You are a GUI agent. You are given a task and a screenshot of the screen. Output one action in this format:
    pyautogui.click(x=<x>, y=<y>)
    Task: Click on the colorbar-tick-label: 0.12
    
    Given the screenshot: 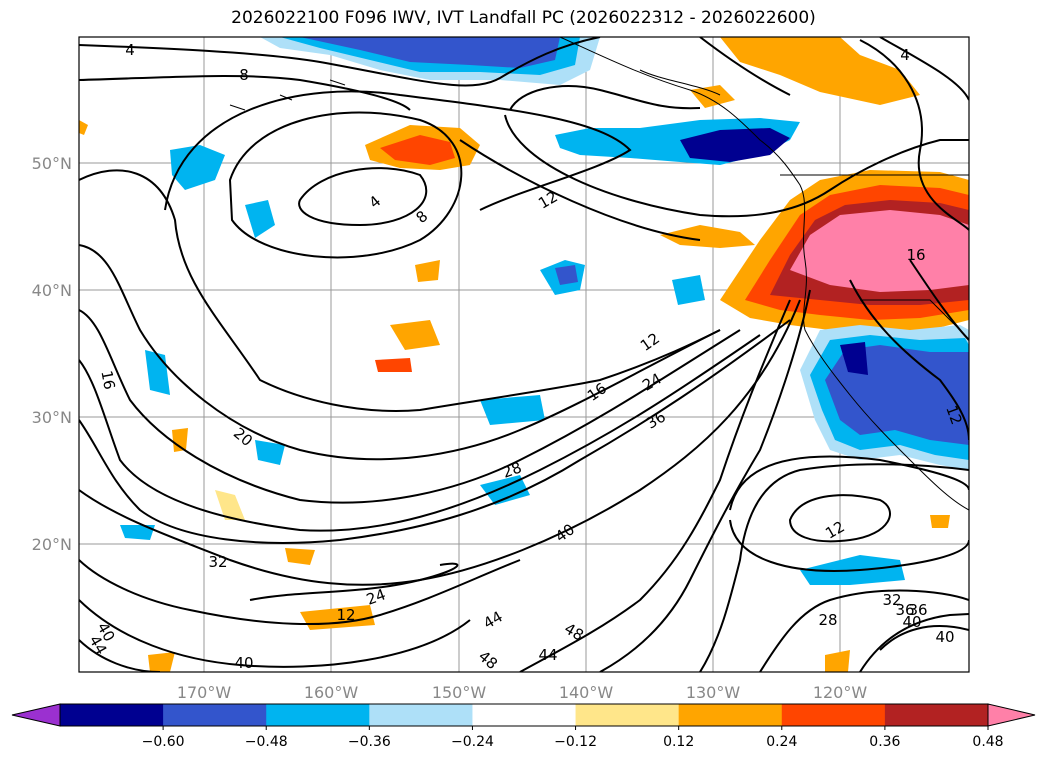 What is the action you would take?
    pyautogui.click(x=678, y=742)
    